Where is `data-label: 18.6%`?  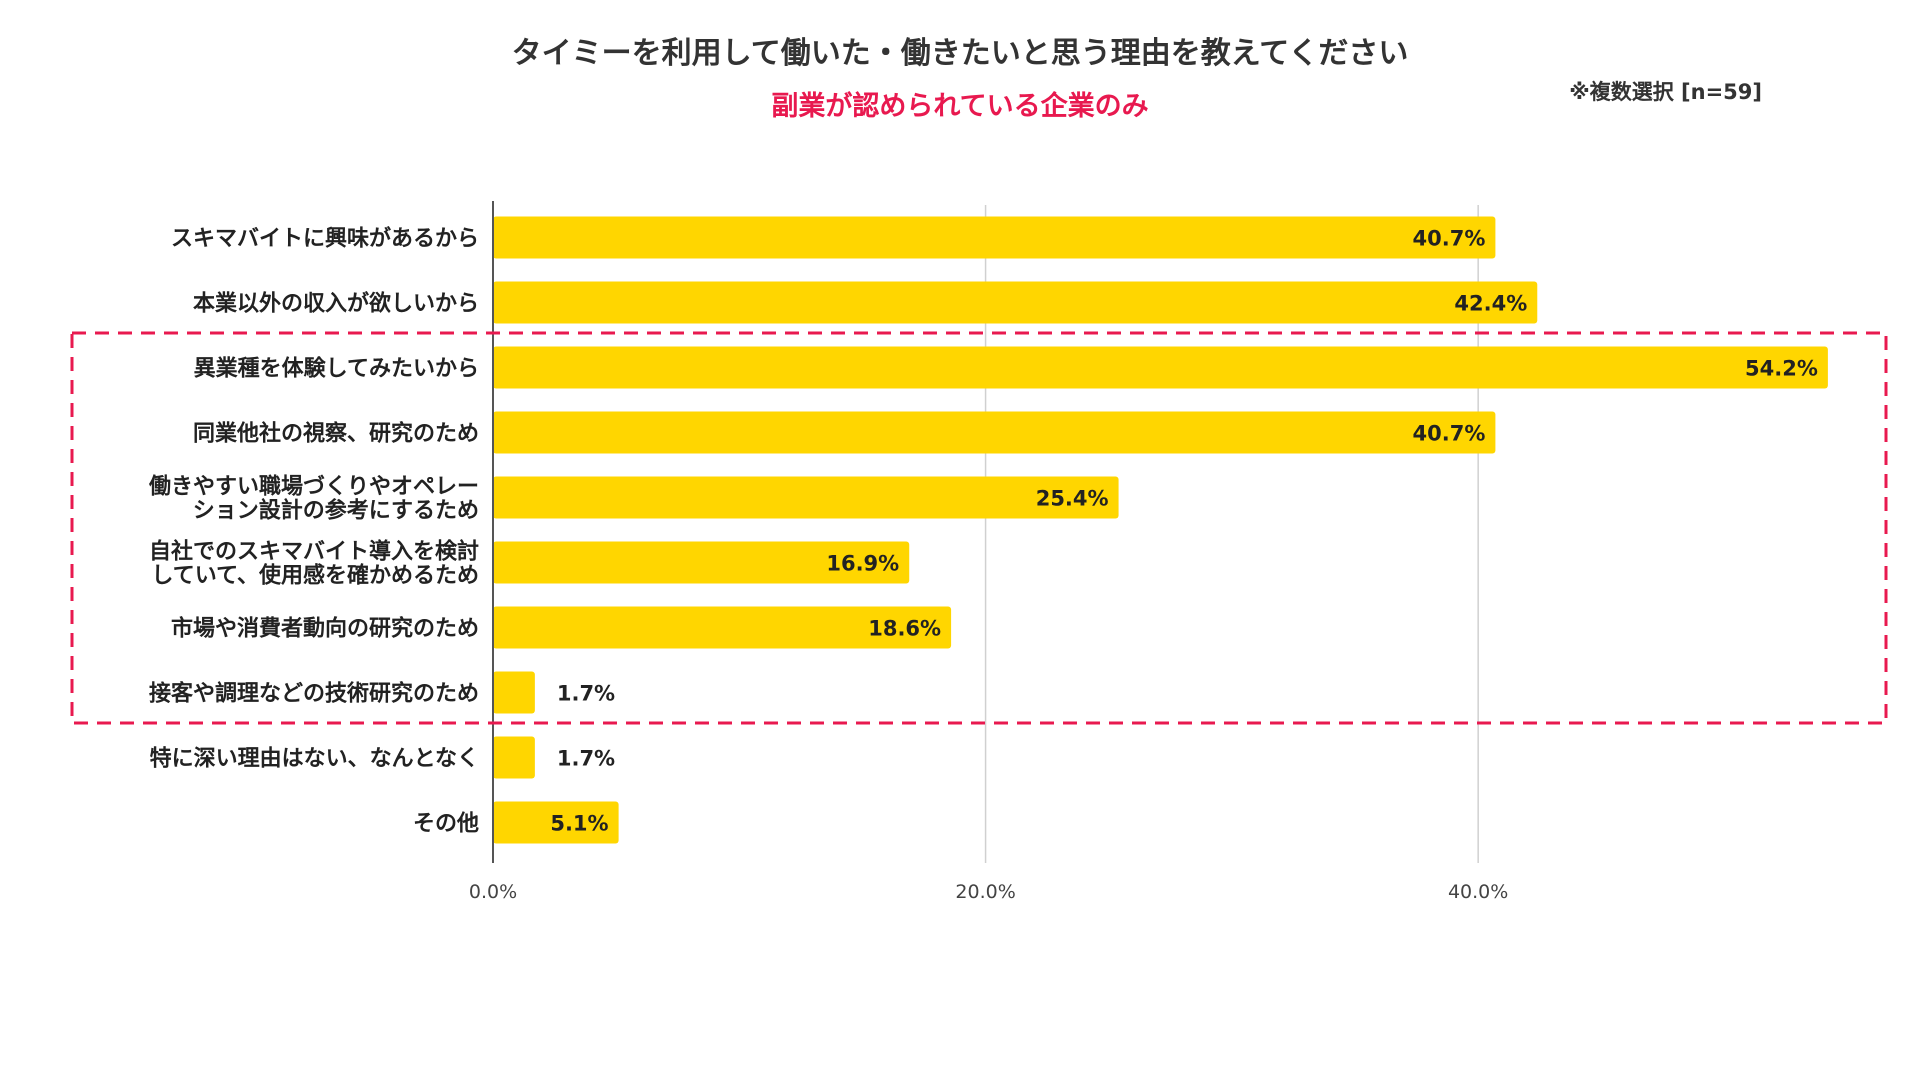
data-label: 18.6% is located at coordinates (904, 629).